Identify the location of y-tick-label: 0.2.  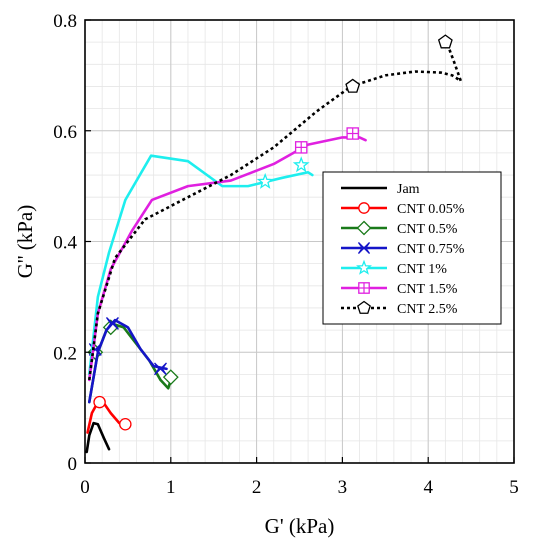
(65, 353).